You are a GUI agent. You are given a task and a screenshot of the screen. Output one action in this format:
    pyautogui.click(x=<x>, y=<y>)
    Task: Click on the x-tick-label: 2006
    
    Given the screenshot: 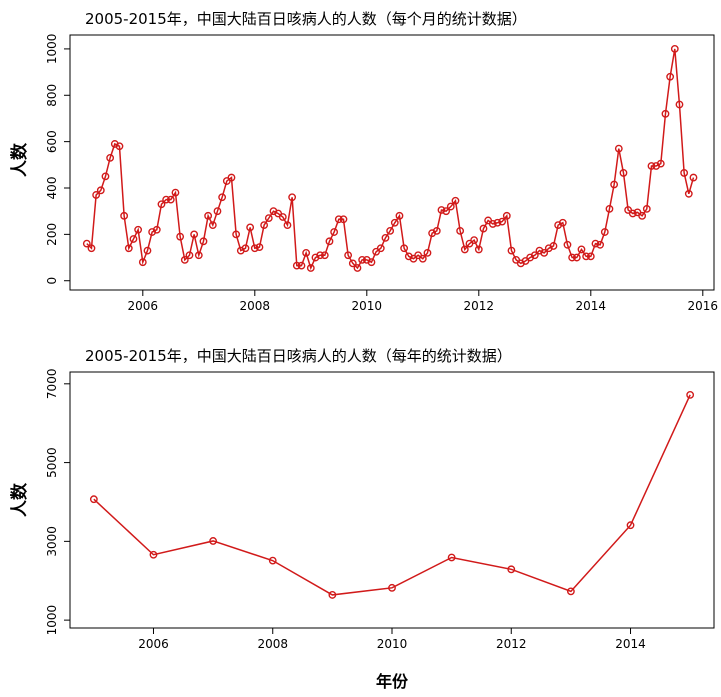 What is the action you would take?
    pyautogui.click(x=143, y=306)
    